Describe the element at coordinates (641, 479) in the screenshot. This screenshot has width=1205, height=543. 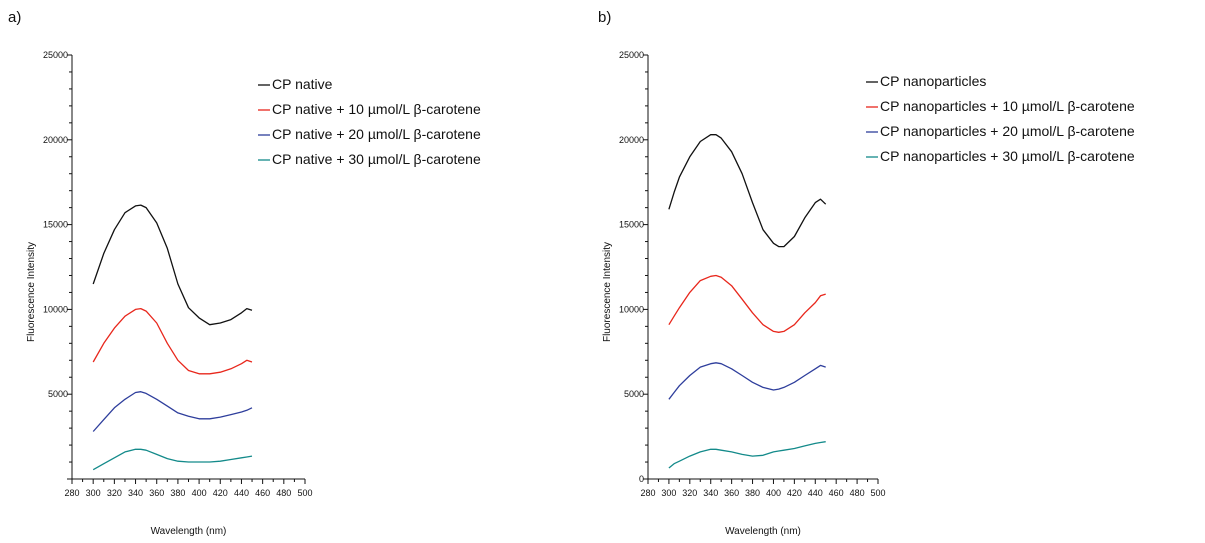
I see `y-tick-label: 0` at that location.